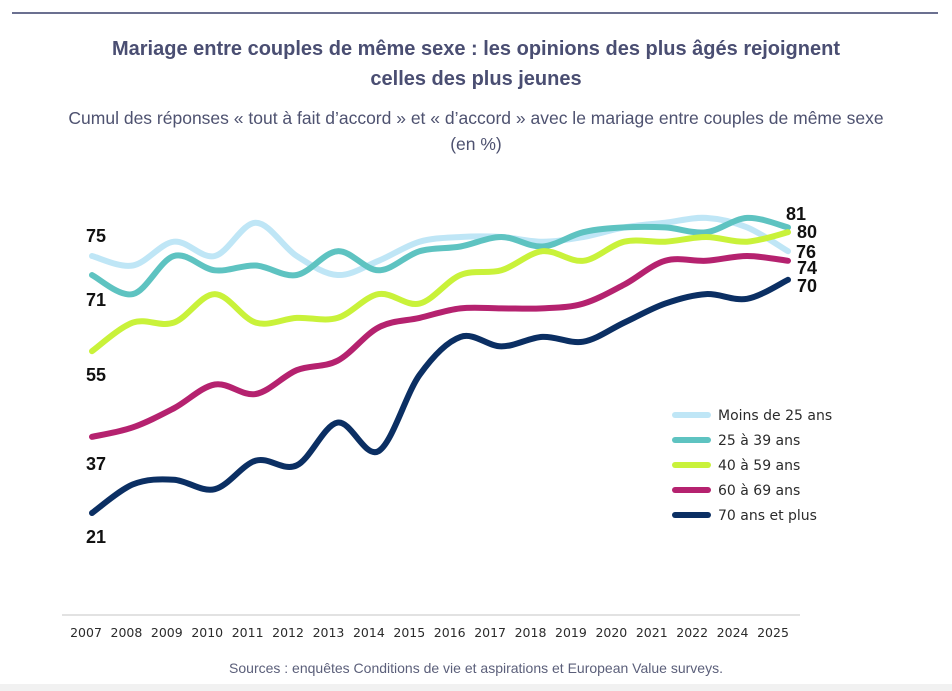 This screenshot has width=952, height=691. I want to click on start-value-label: 21, so click(96, 537).